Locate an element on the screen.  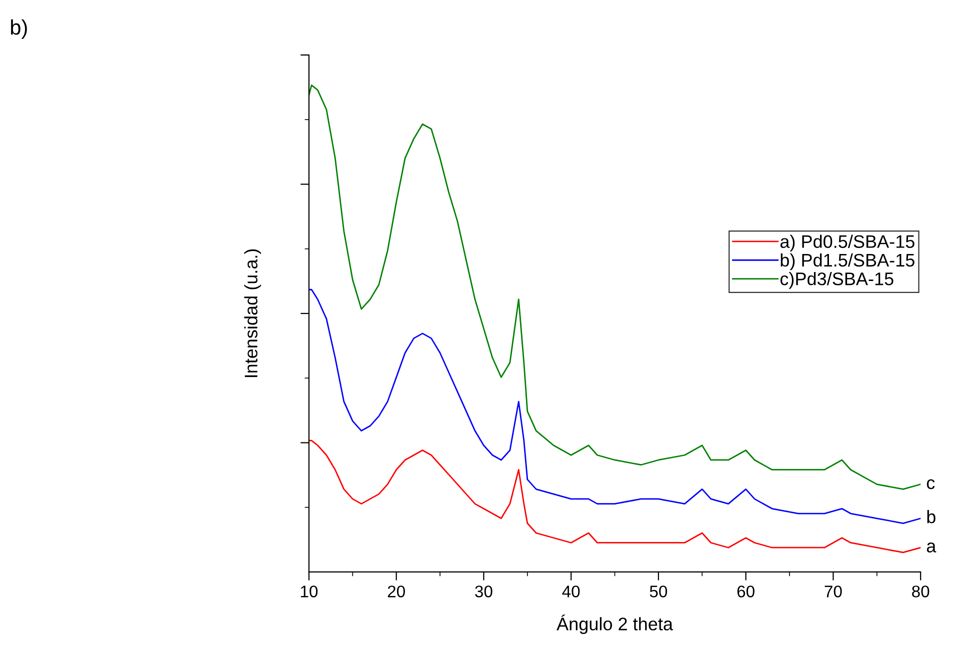
x-tick-label: 30 is located at coordinates (483, 592).